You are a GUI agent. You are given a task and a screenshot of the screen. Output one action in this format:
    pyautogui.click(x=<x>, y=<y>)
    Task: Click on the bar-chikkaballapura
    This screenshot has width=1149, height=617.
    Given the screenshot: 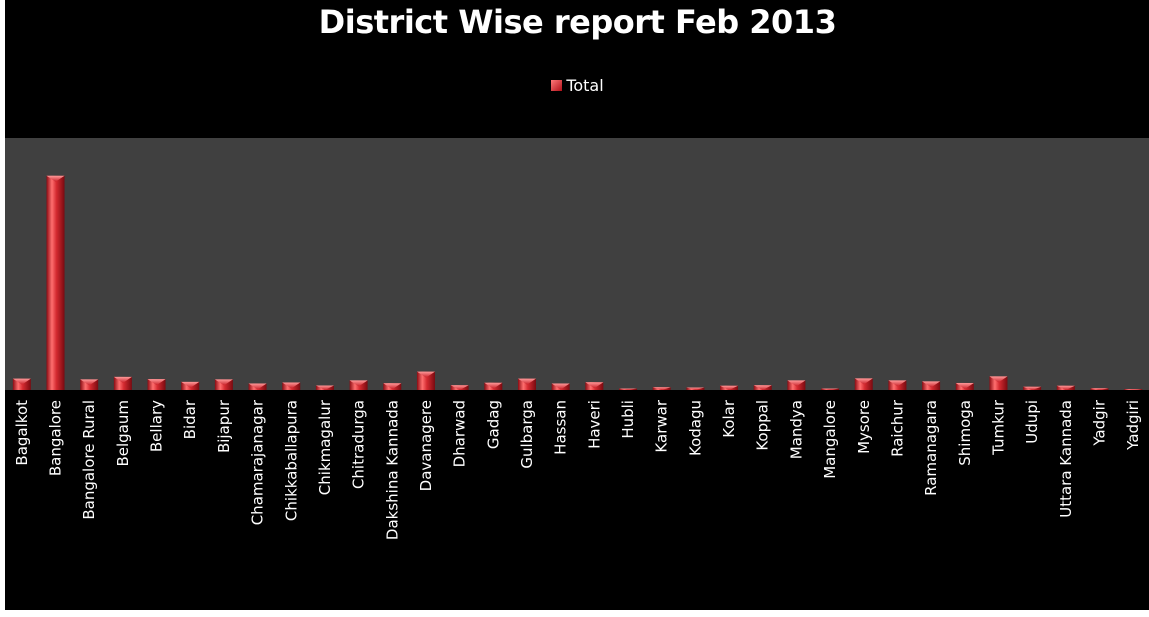 What is the action you would take?
    pyautogui.click(x=291, y=386)
    